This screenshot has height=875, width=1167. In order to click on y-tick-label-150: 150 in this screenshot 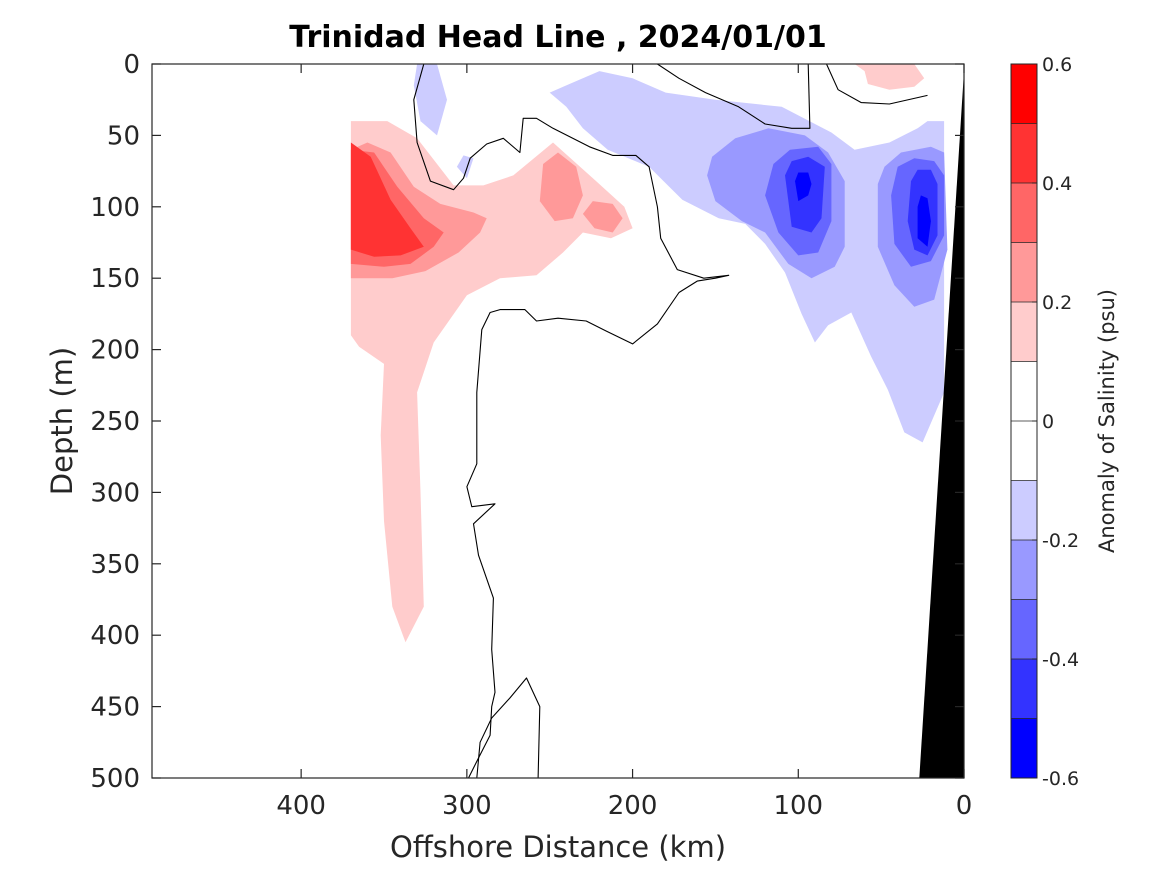, I will do `click(115, 279)`.